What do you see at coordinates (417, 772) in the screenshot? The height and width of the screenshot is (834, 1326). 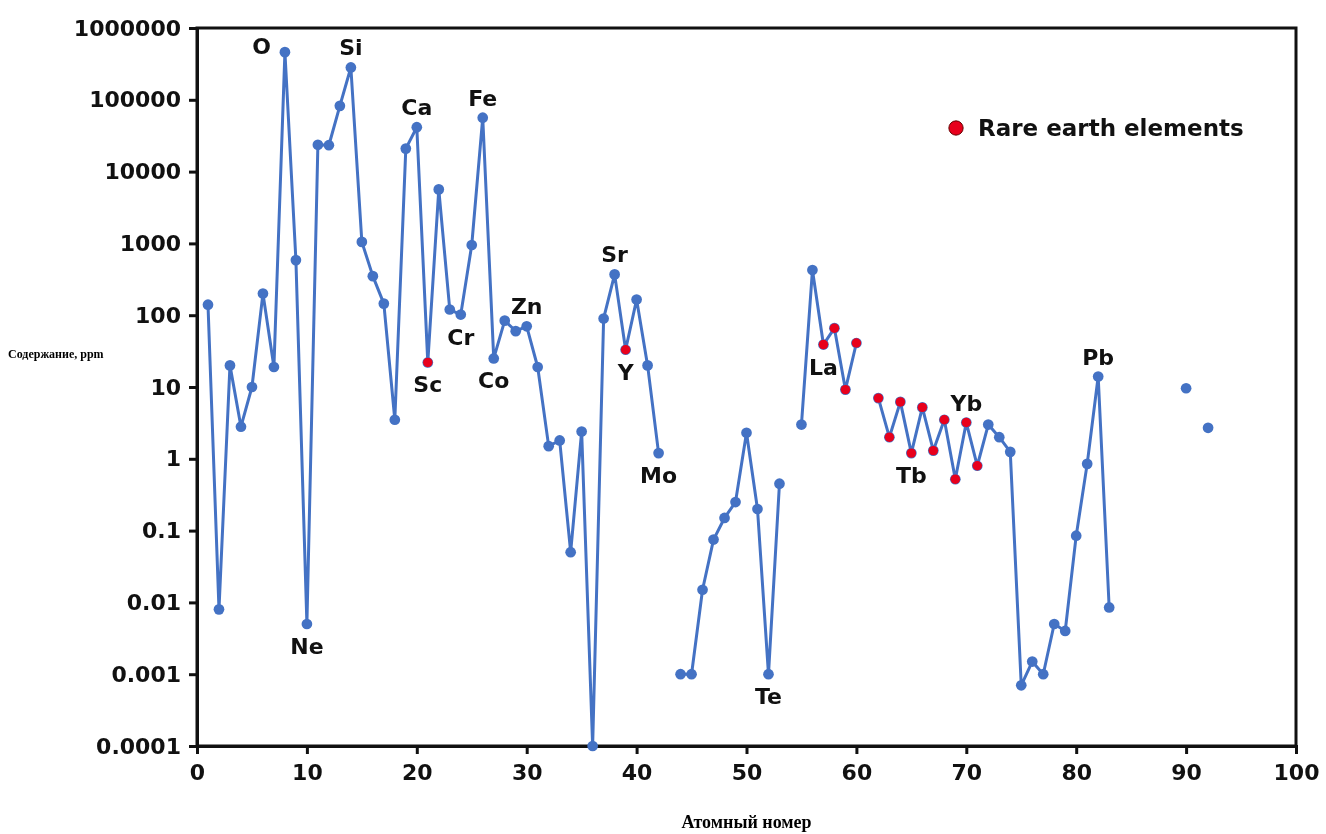 I see `x-tick-label: 20` at bounding box center [417, 772].